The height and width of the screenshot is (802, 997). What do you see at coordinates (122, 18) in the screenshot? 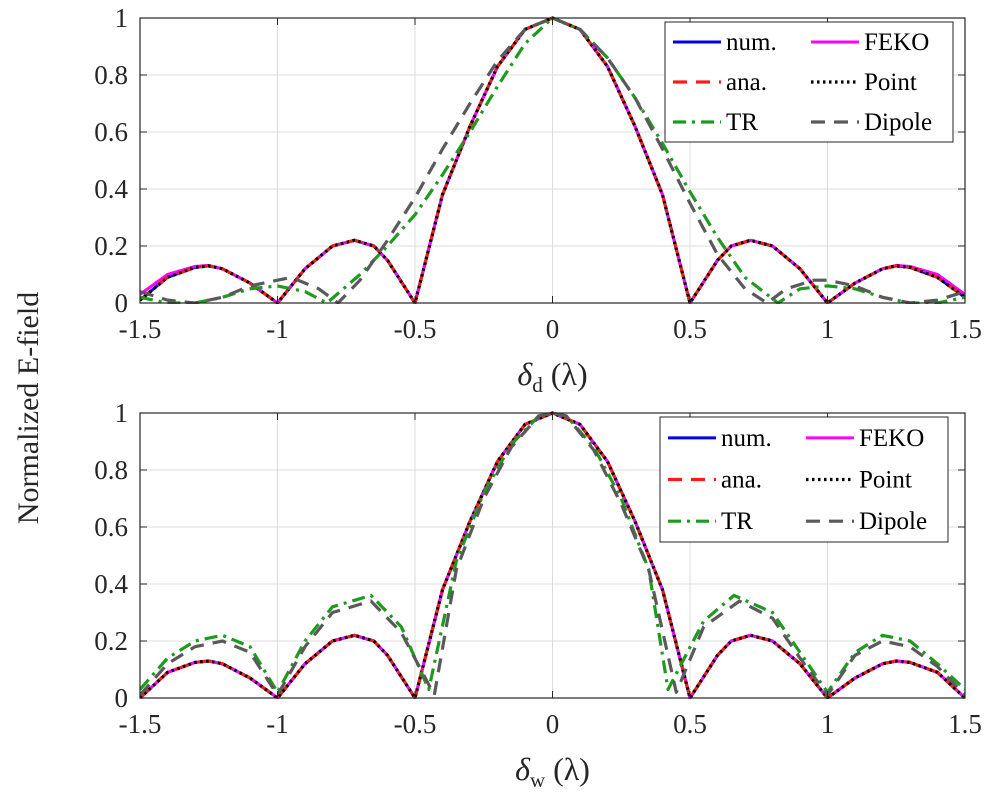
I see `top-ytick-label-5: 1` at bounding box center [122, 18].